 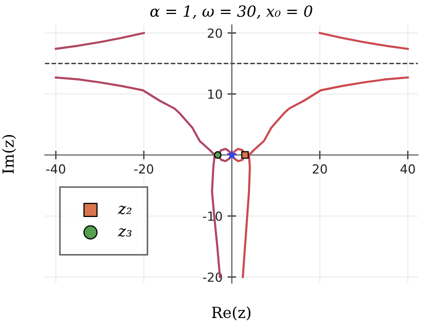 What do you see at coordinates (215, 94) in the screenshot?
I see `y-tick-label: 10` at bounding box center [215, 94].